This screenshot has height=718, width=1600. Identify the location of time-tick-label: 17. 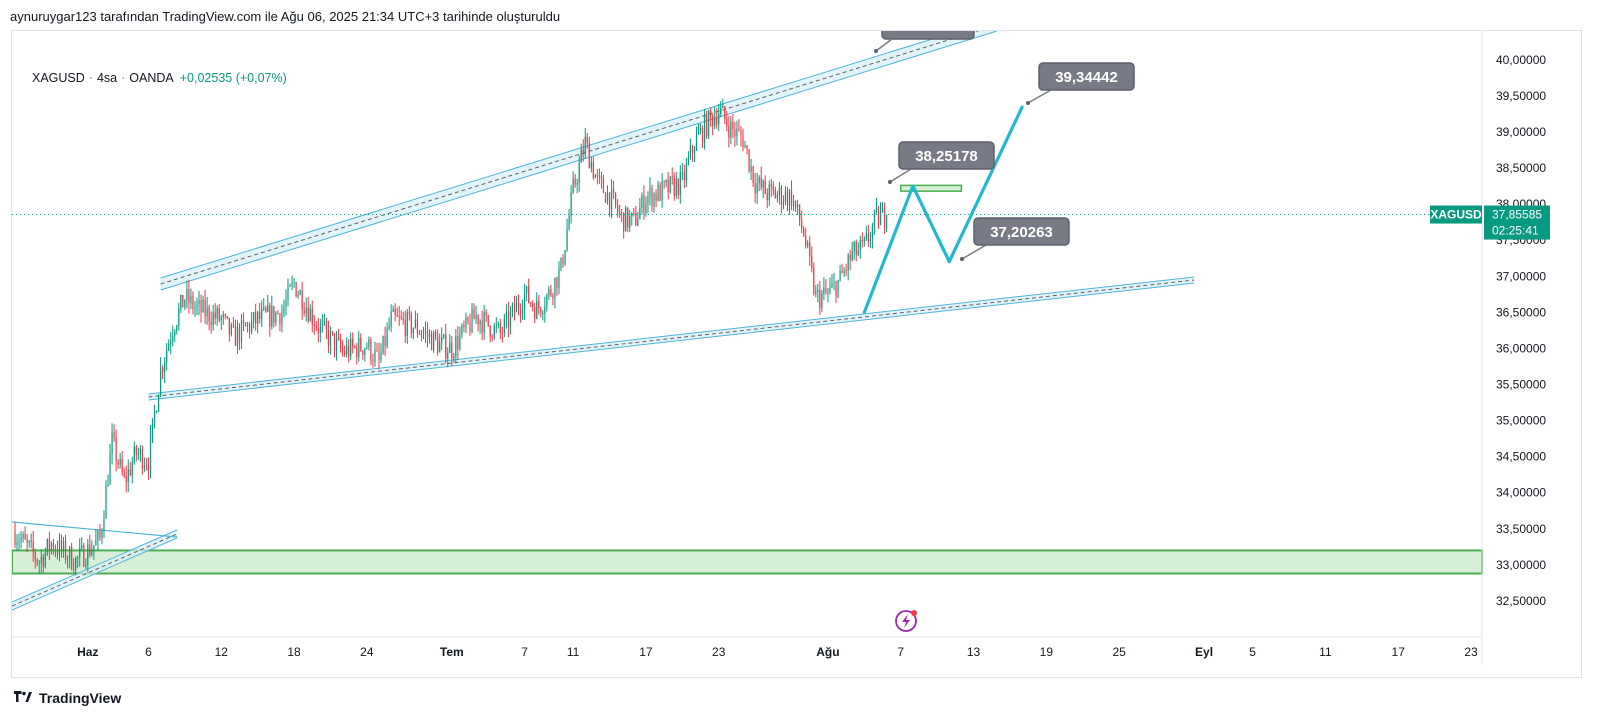
(1399, 652).